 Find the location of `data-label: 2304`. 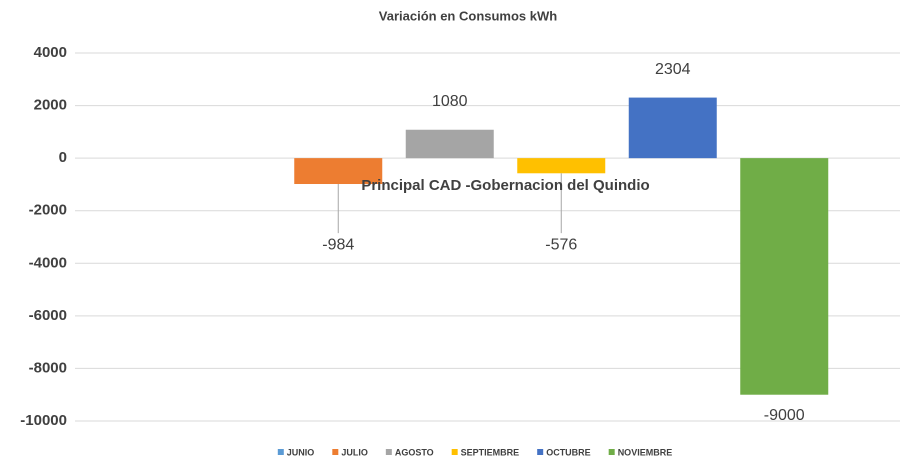

data-label: 2304 is located at coordinates (673, 69).